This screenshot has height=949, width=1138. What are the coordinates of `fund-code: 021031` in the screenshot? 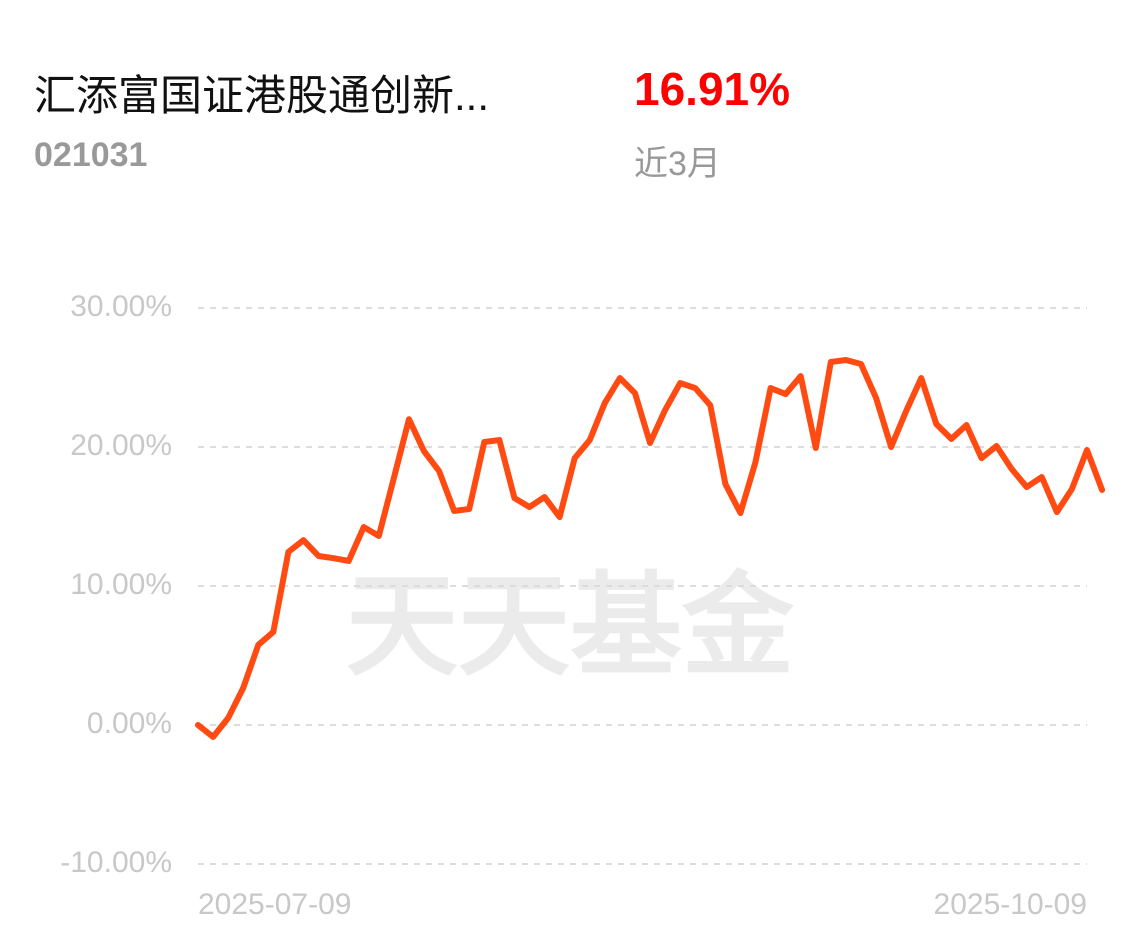 It's located at (91, 155).